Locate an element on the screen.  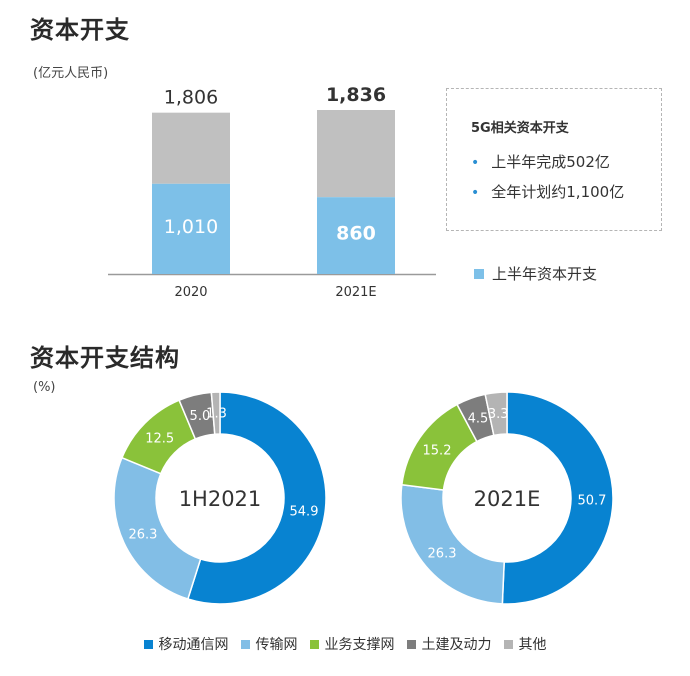
donut-1-label-4: 1.3 is located at coordinates (216, 414).